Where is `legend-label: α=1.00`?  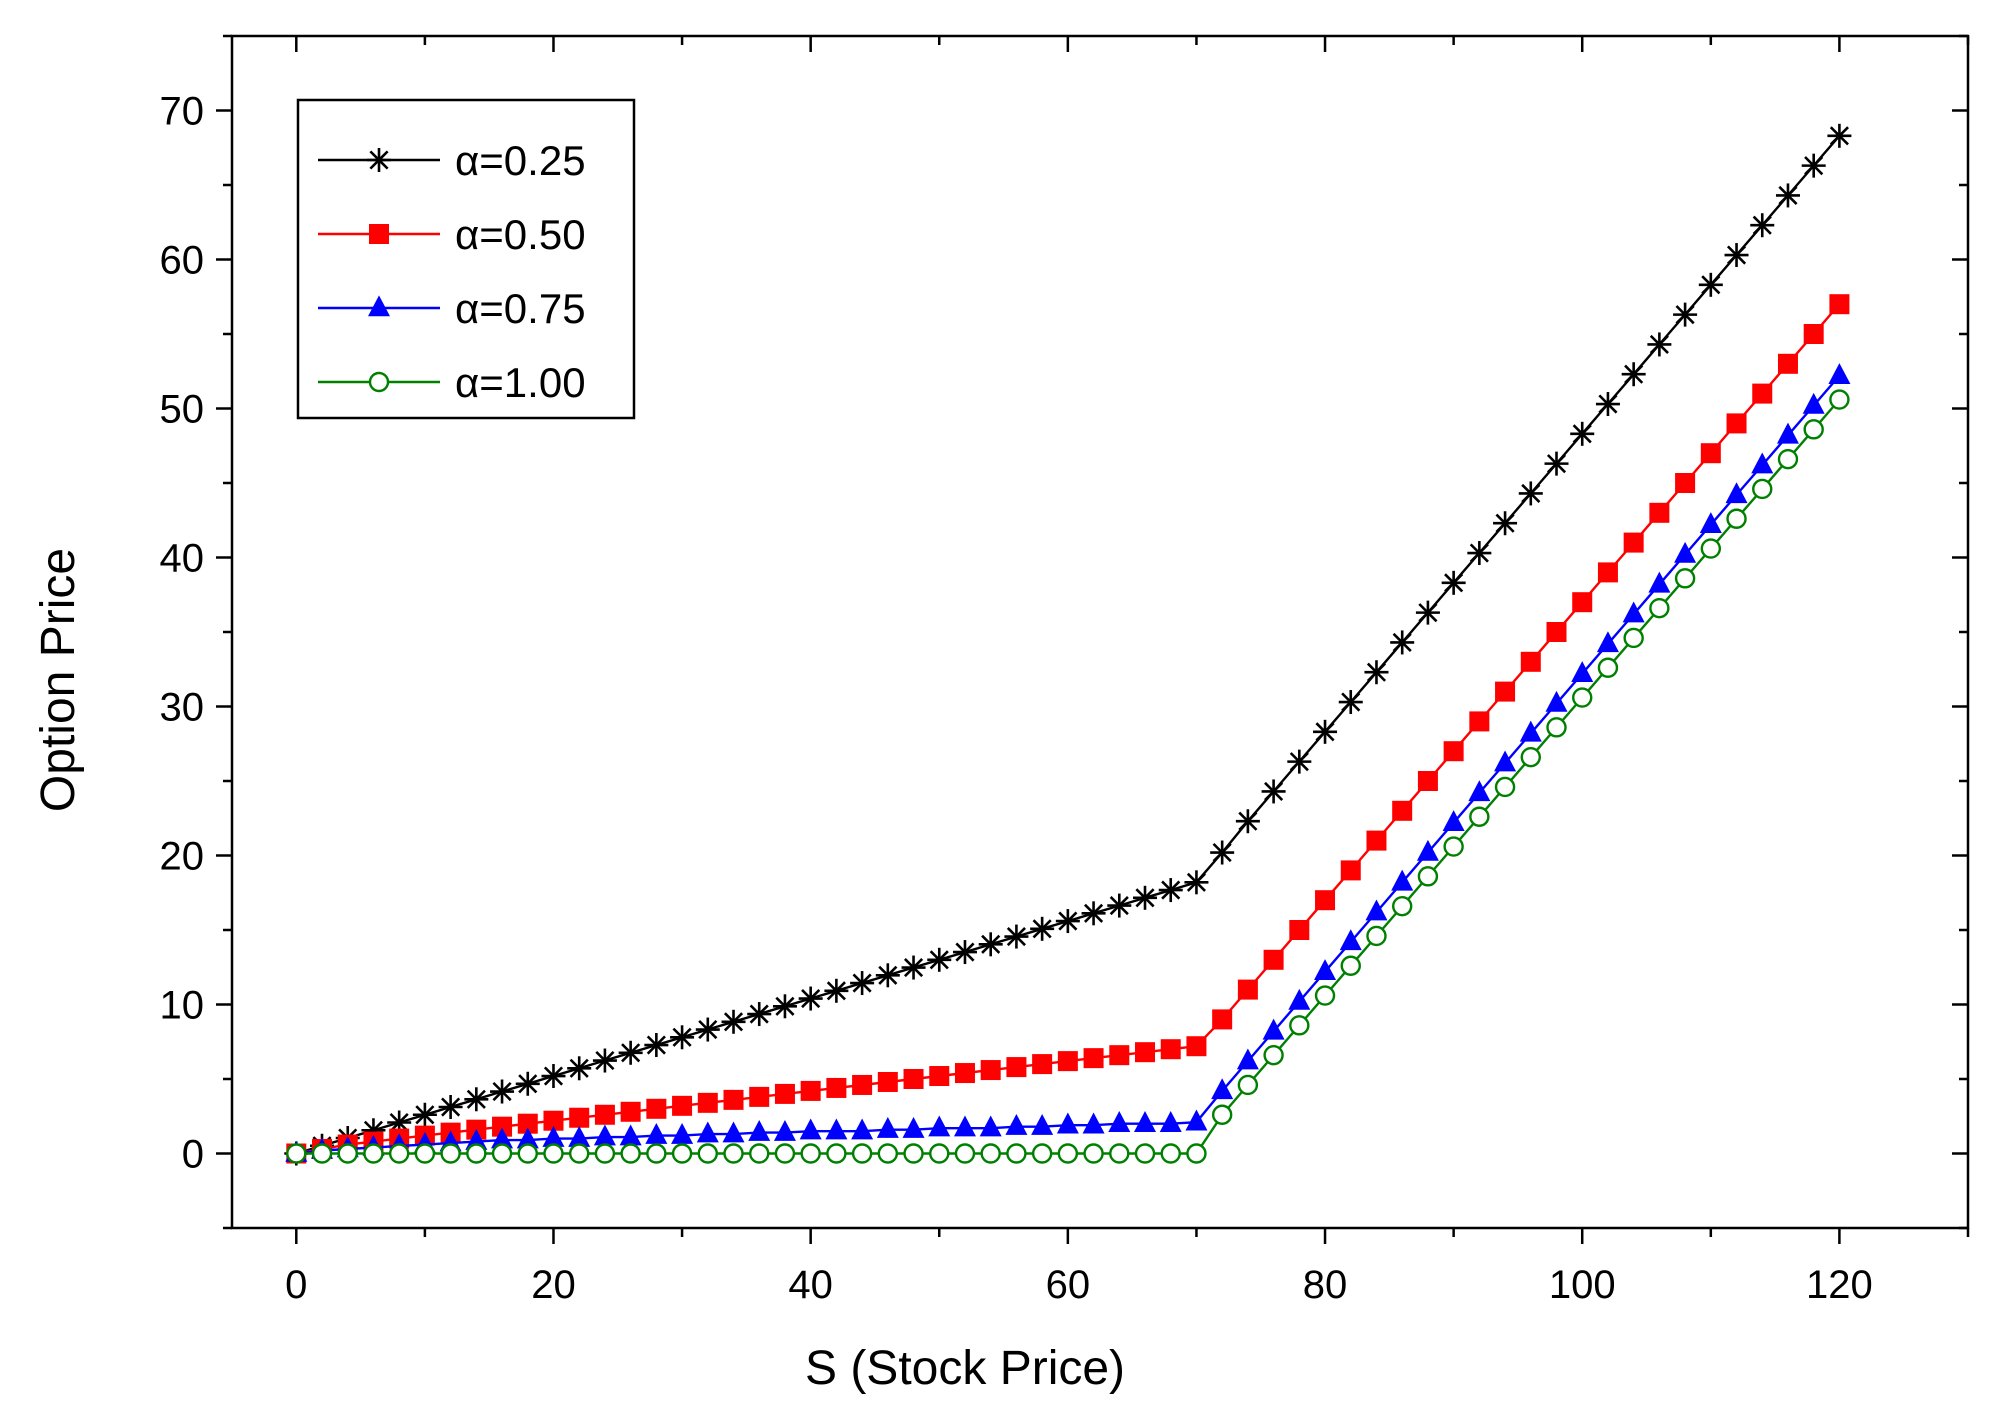
legend-label: α=1.00 is located at coordinates (520, 382).